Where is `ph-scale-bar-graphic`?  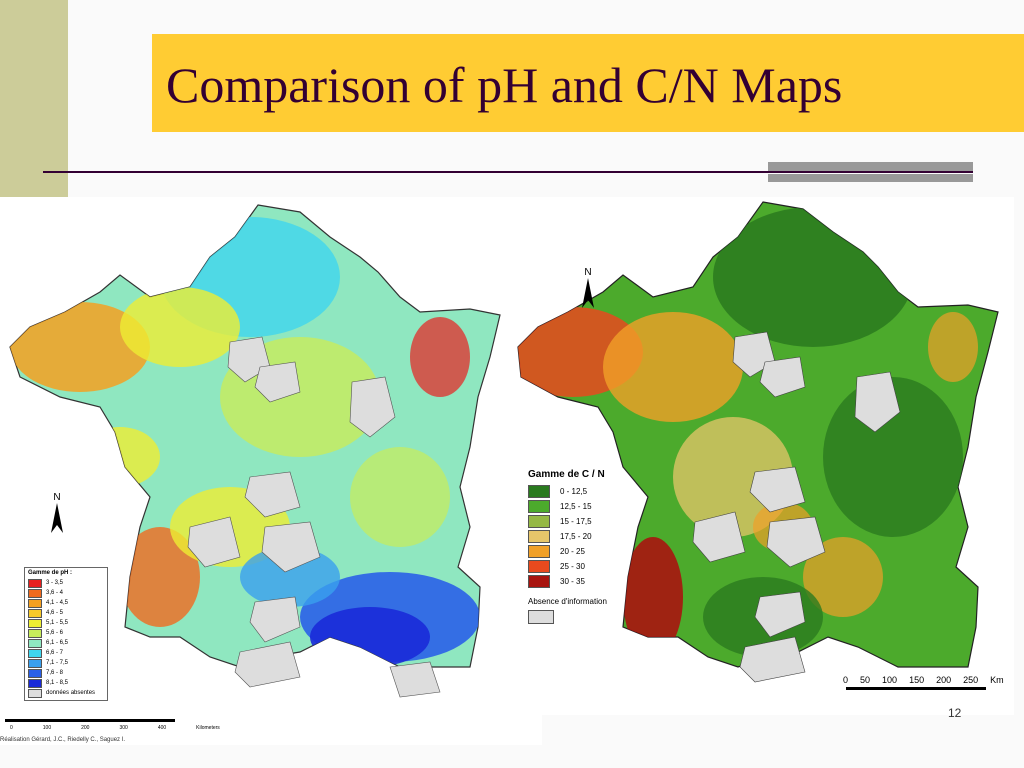 ph-scale-bar-graphic is located at coordinates (90, 720).